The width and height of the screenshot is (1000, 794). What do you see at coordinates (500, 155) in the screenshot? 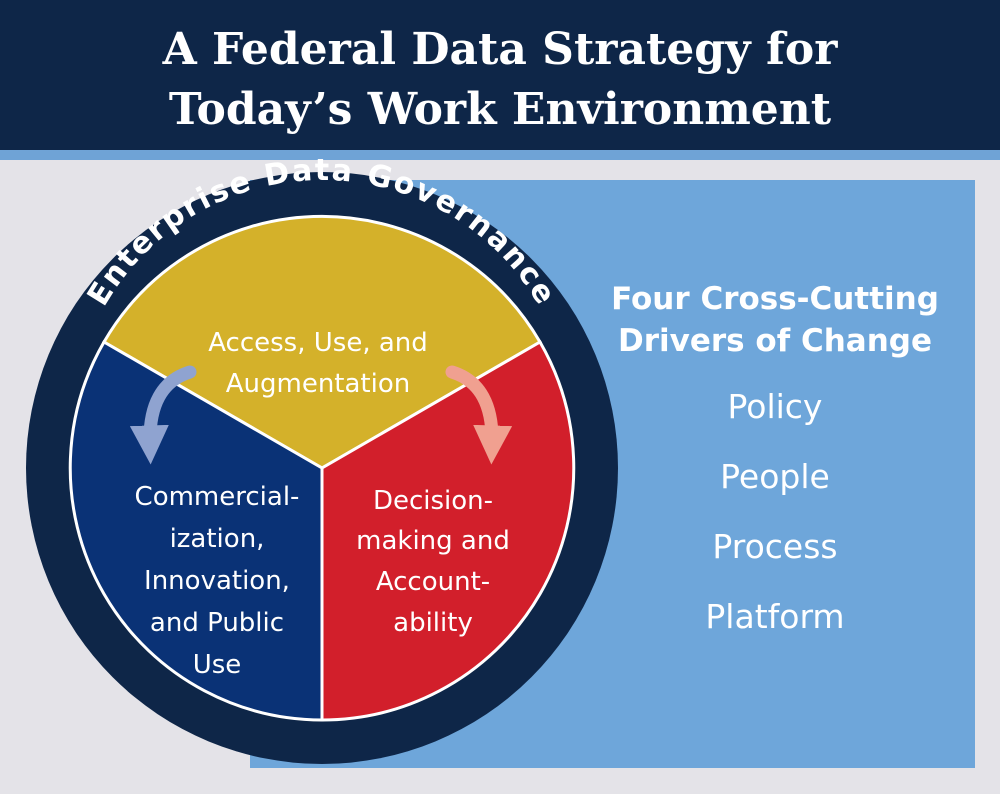
I see `header-stripe` at bounding box center [500, 155].